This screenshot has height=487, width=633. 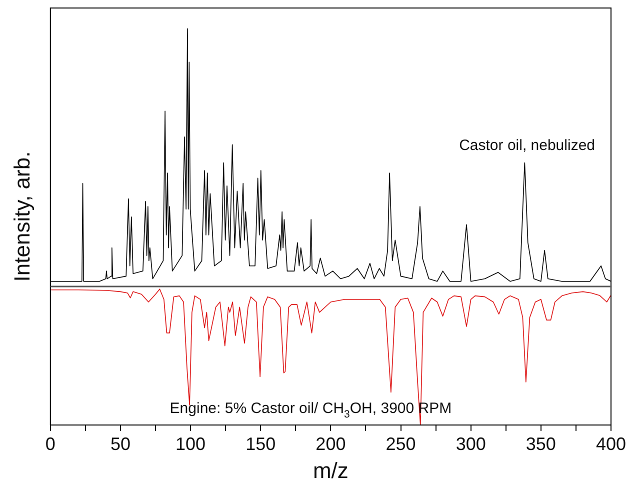 What do you see at coordinates (331, 444) in the screenshot?
I see `x-tick-label: 200` at bounding box center [331, 444].